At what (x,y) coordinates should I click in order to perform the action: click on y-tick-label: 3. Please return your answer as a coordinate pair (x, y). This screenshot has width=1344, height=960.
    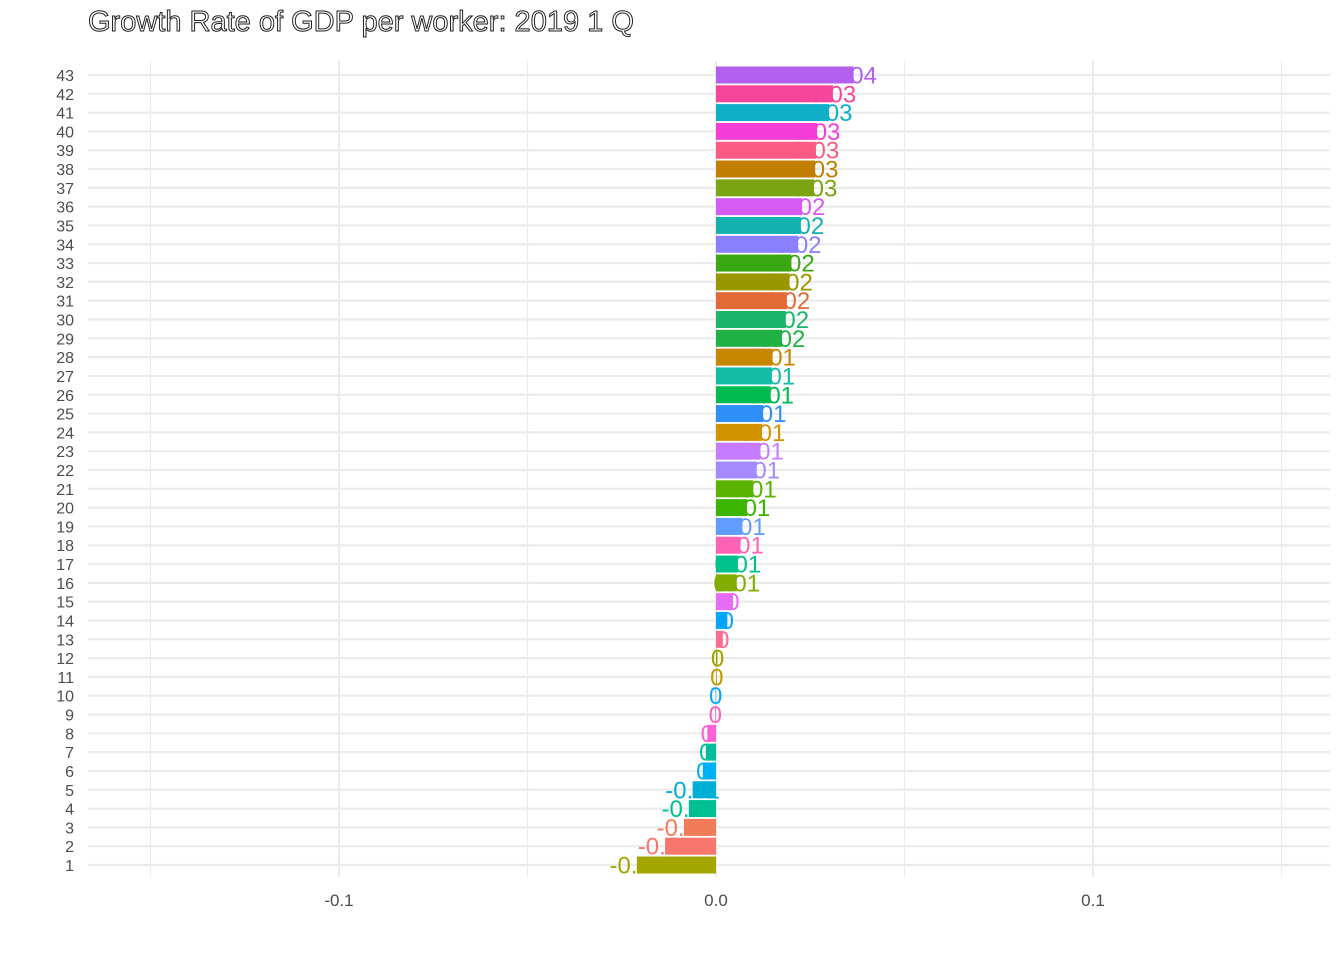
    Looking at the image, I should click on (69, 828).